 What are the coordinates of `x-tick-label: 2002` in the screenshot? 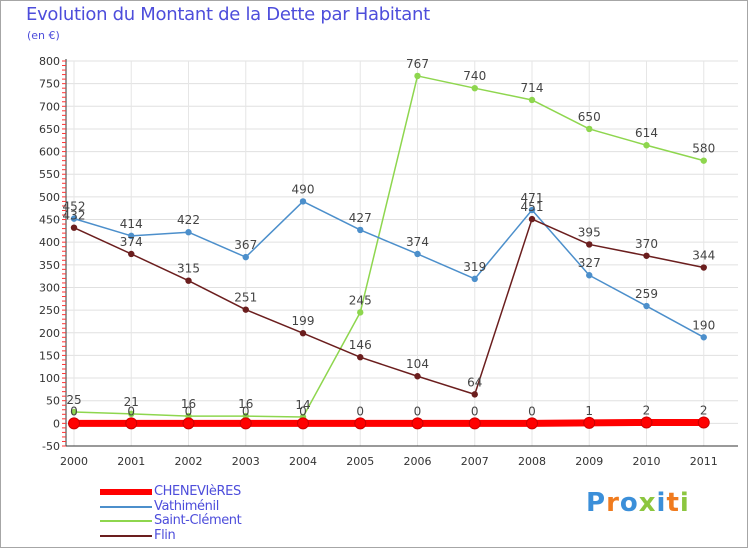 It's located at (189, 461).